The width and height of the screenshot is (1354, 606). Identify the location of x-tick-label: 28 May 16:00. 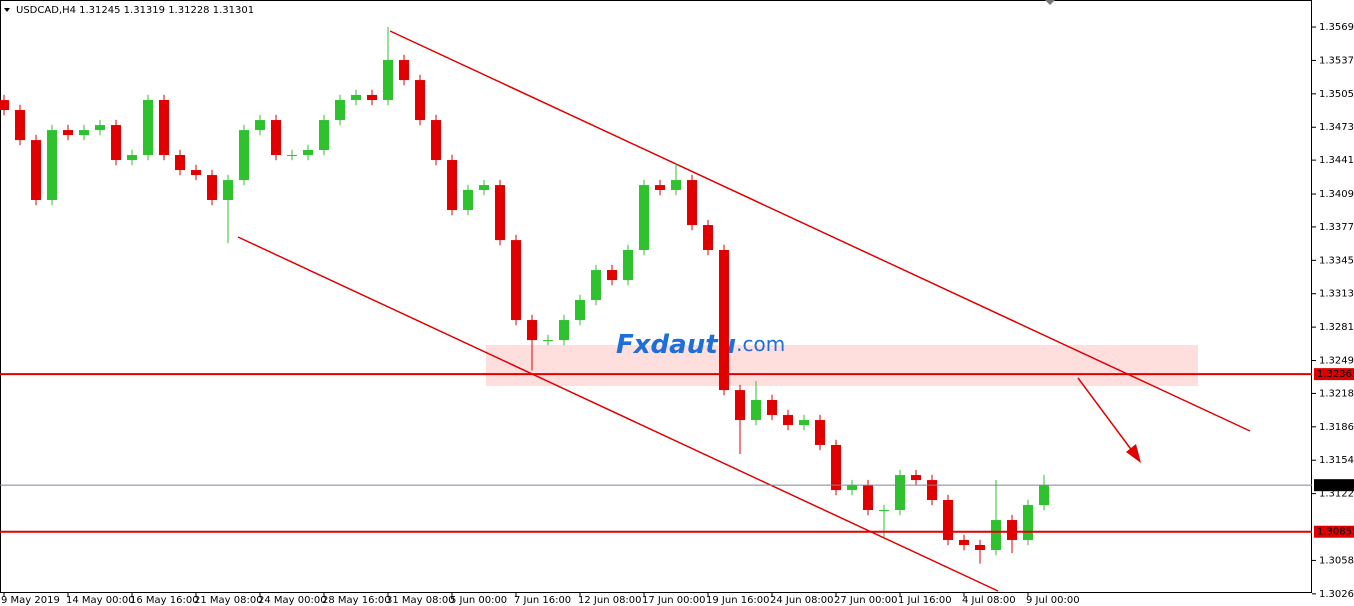
(356, 600).